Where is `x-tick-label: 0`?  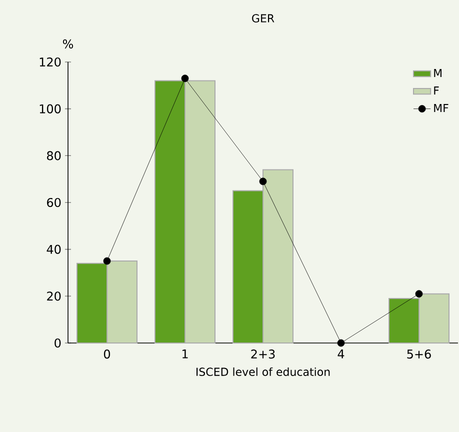 x-tick-label: 0 is located at coordinates (107, 354).